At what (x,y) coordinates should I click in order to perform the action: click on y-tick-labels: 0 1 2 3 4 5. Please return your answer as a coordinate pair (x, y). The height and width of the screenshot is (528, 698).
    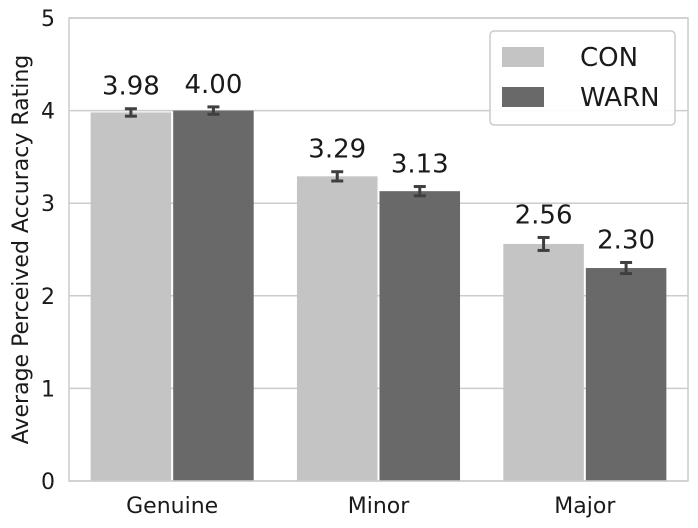
    Looking at the image, I should click on (48, 251).